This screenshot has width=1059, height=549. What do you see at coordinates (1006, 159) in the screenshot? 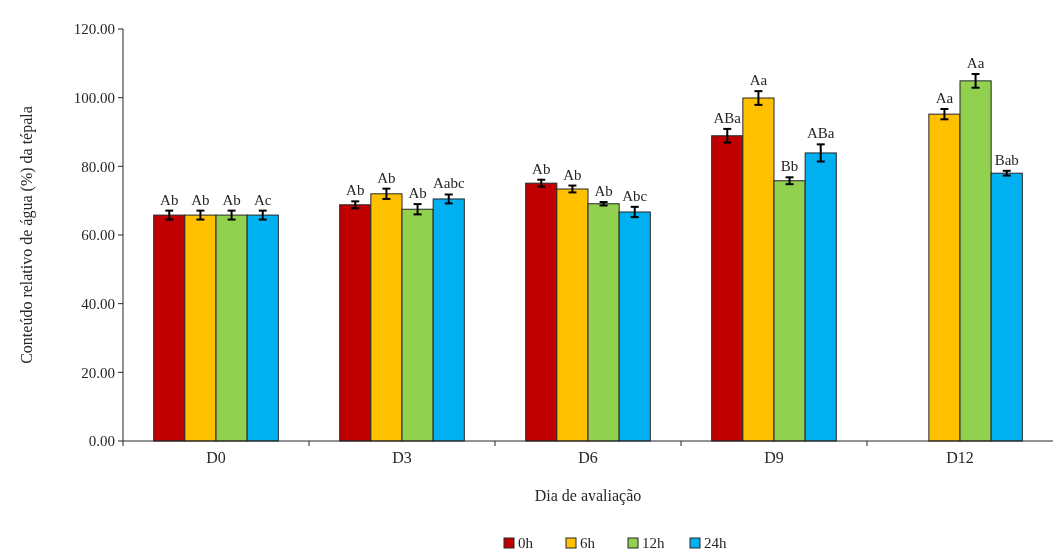
I see `data-label: Bab` at bounding box center [1006, 159].